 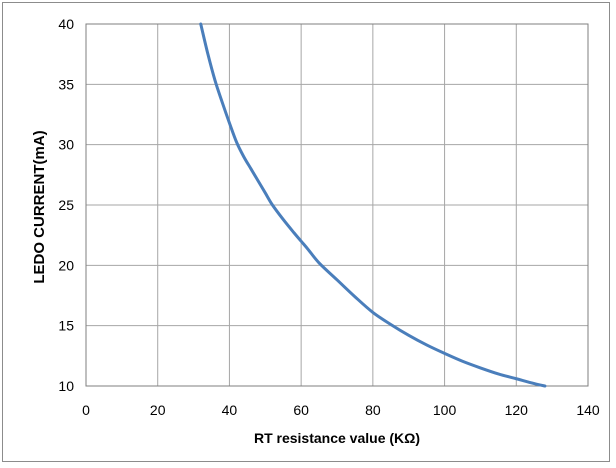 I want to click on x-tick-label: 0, so click(x=86, y=410).